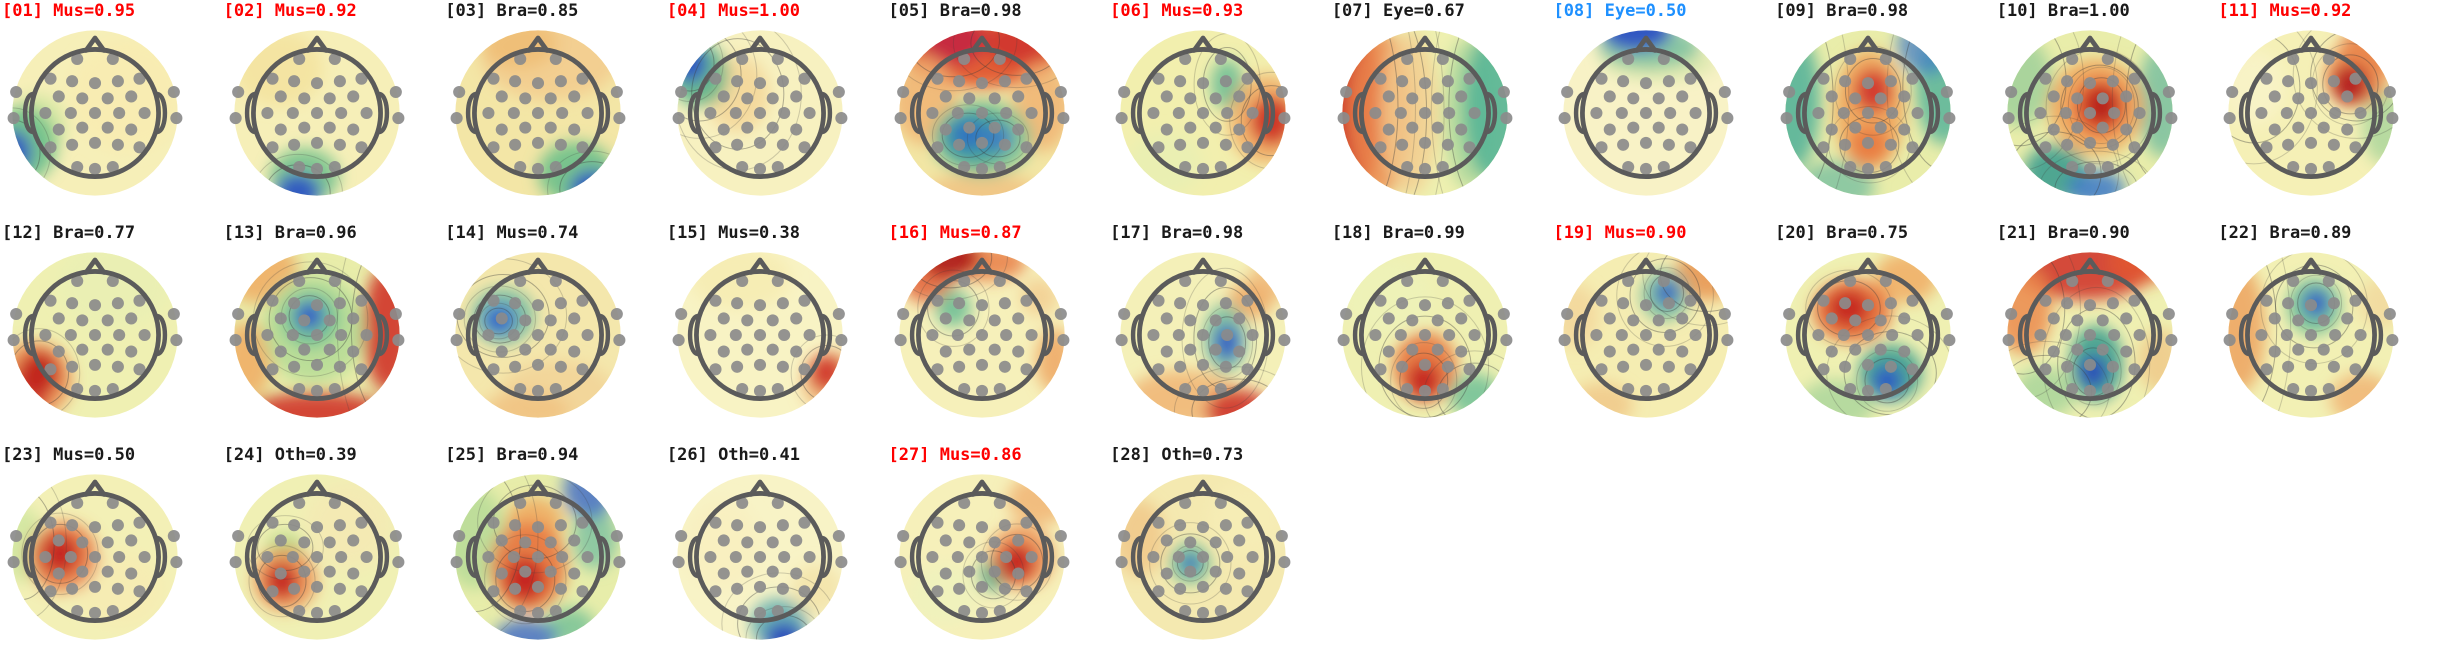 This screenshot has height=667, width=2438. What do you see at coordinates (1842, 11) in the screenshot?
I see `component-label: [09] Bra=0.98` at bounding box center [1842, 11].